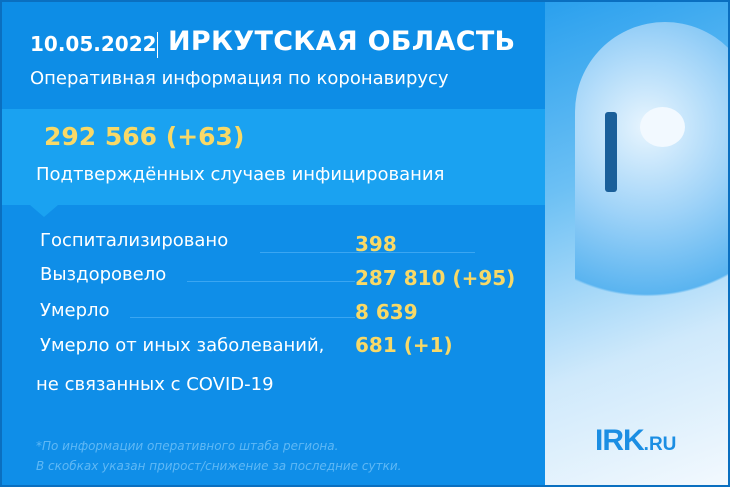  I want to click on subtitle: Оперативная информация по коронавирусу, so click(239, 78).